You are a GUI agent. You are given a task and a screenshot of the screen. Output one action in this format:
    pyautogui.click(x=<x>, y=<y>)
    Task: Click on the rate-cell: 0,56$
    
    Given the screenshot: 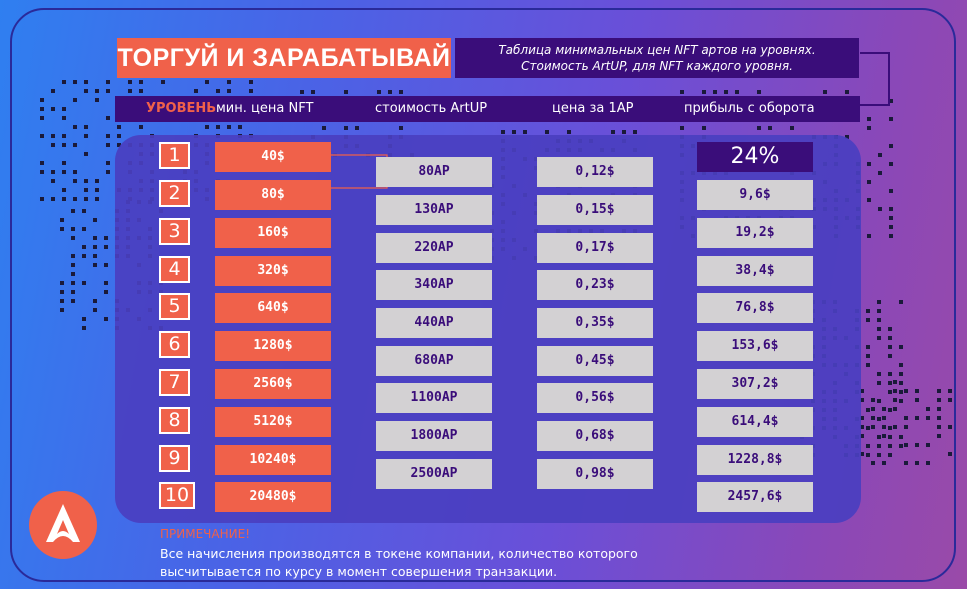 What is the action you would take?
    pyautogui.click(x=595, y=398)
    